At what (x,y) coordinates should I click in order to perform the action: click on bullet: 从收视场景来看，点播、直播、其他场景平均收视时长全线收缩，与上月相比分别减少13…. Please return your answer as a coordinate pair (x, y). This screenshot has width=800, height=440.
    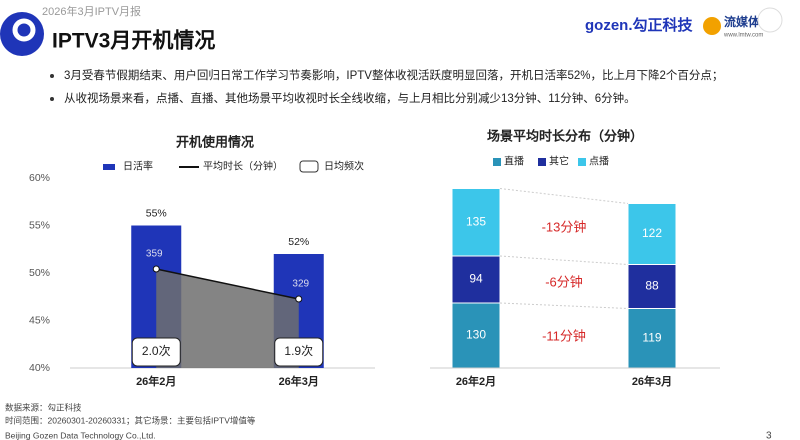
    Looking at the image, I should click on (350, 98).